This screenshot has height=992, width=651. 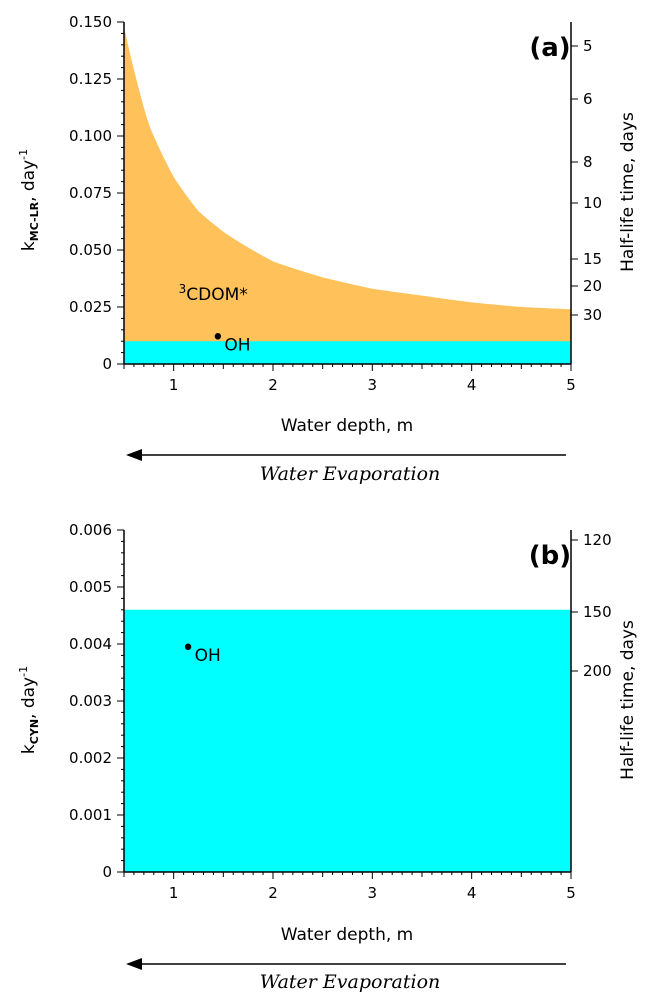 I want to click on panel-b-y2-tick-label: 200, so click(x=597, y=671).